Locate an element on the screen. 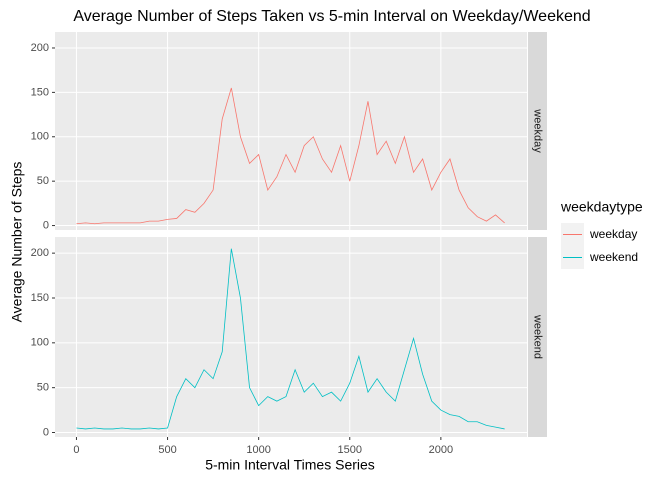 This screenshot has width=672, height=485. x-tick-label: 2000 is located at coordinates (441, 450).